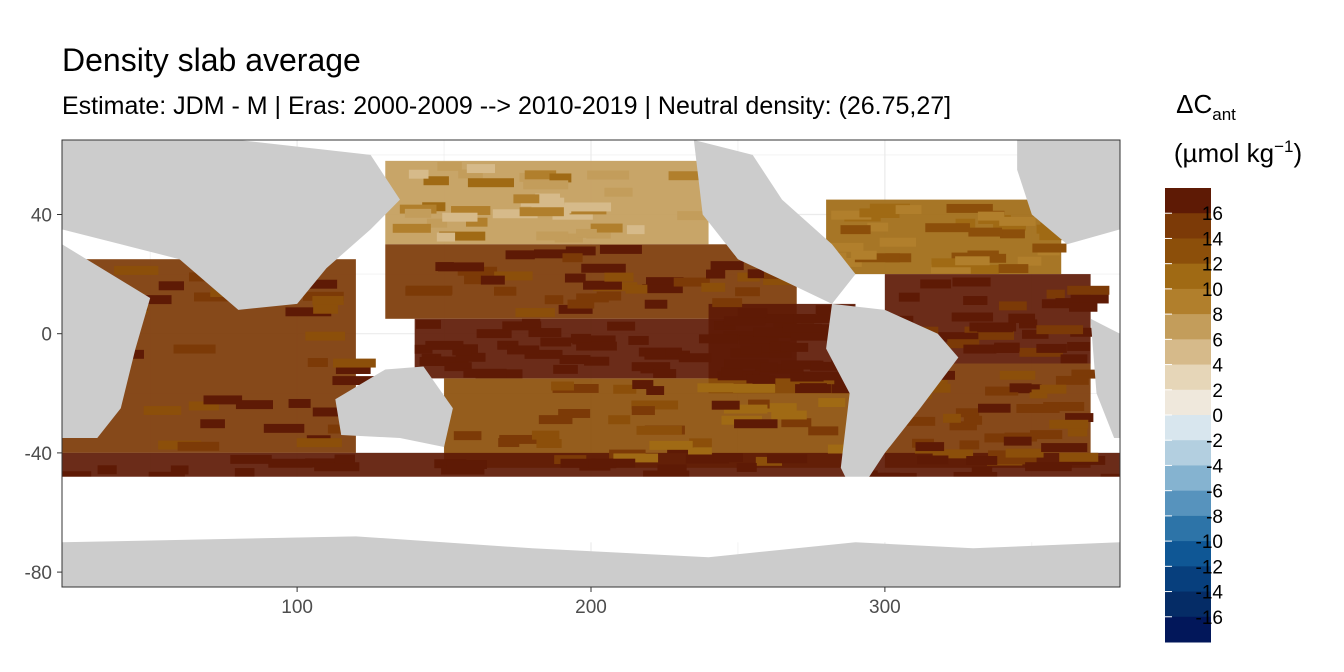 The image size is (1344, 672). Describe the element at coordinates (1209, 567) in the screenshot. I see `legend-label: -12` at that location.